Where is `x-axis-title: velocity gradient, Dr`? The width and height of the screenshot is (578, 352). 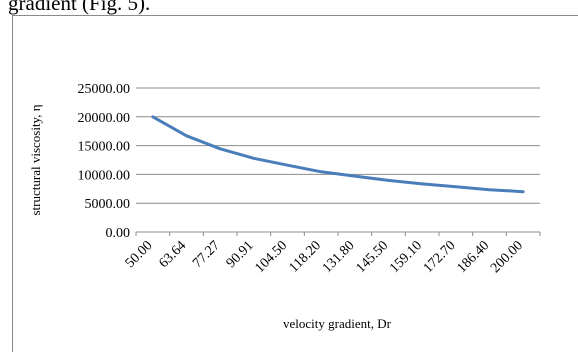 x-axis-title: velocity gradient, Dr is located at coordinates (337, 323).